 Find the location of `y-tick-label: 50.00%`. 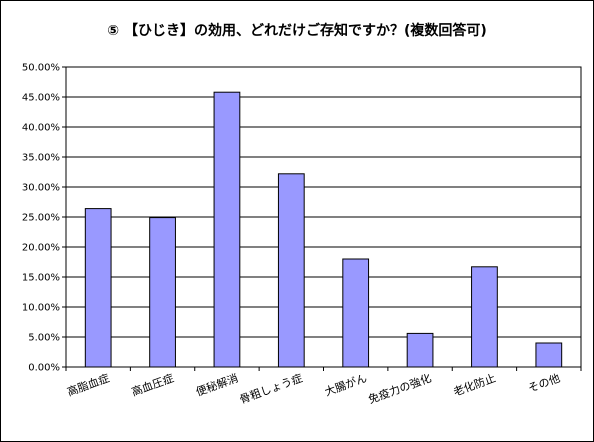

y-tick-label: 50.00% is located at coordinates (41, 68).